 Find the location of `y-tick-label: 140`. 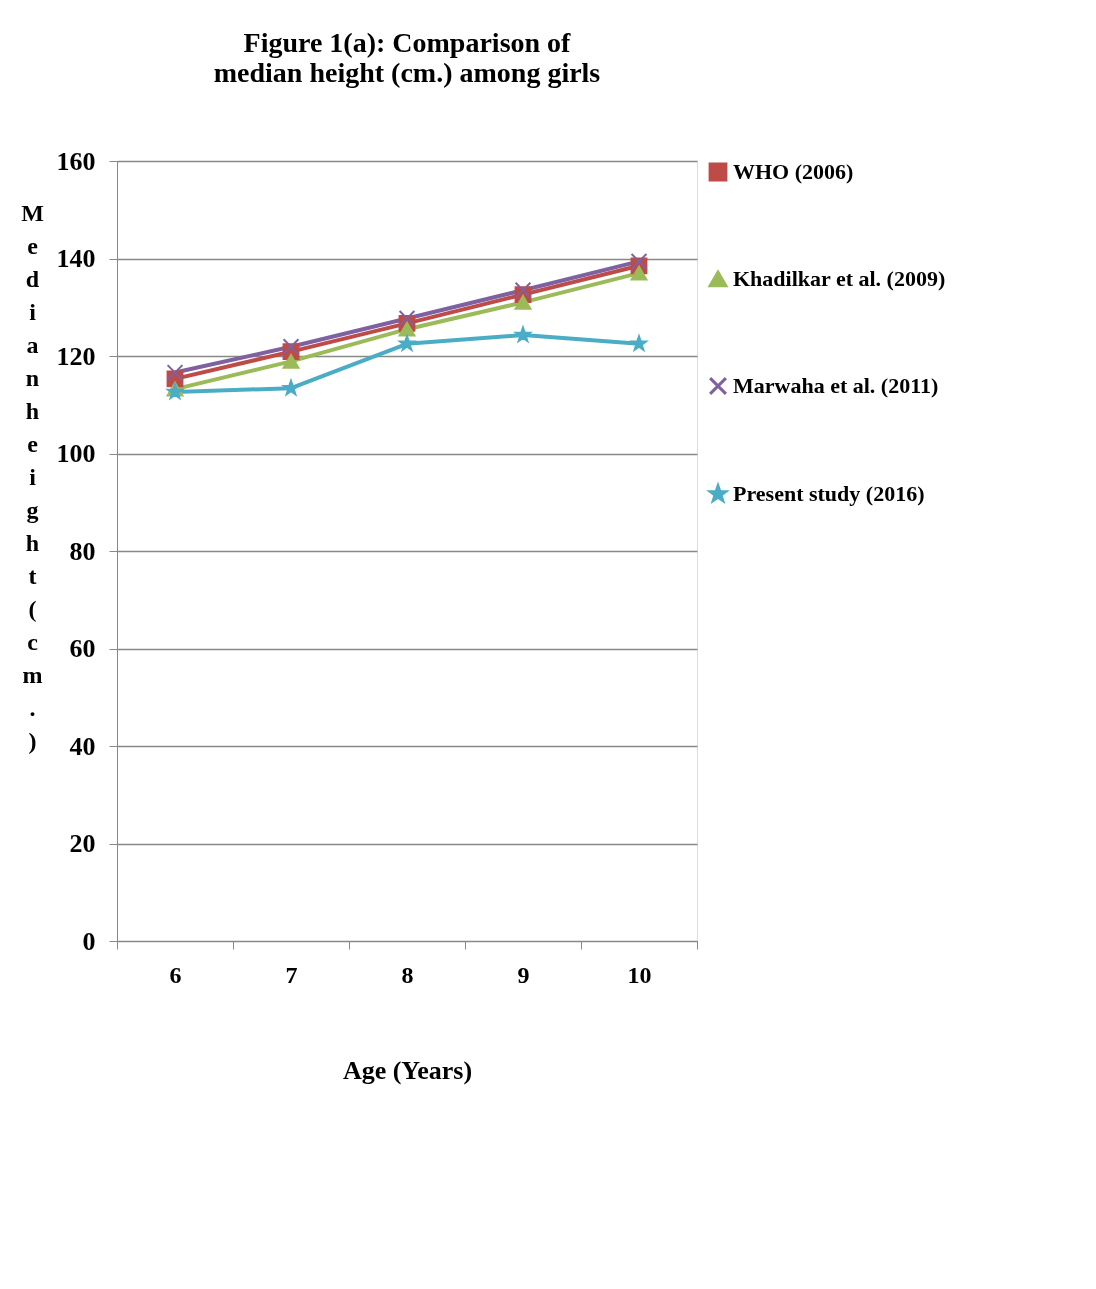

y-tick-label: 140 is located at coordinates (76, 258).